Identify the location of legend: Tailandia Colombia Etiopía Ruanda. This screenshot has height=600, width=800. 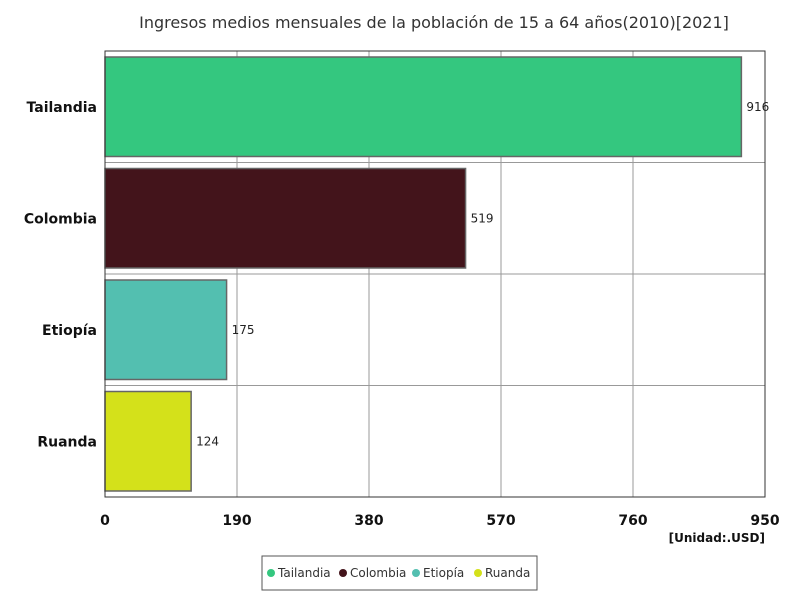
(399, 573).